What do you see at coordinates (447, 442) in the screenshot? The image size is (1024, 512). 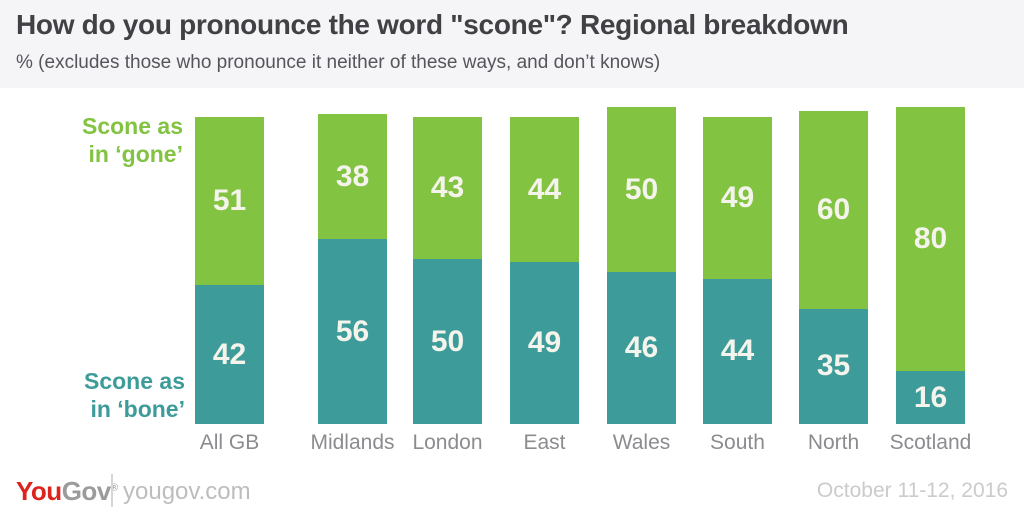 I see `category-label-london: London` at bounding box center [447, 442].